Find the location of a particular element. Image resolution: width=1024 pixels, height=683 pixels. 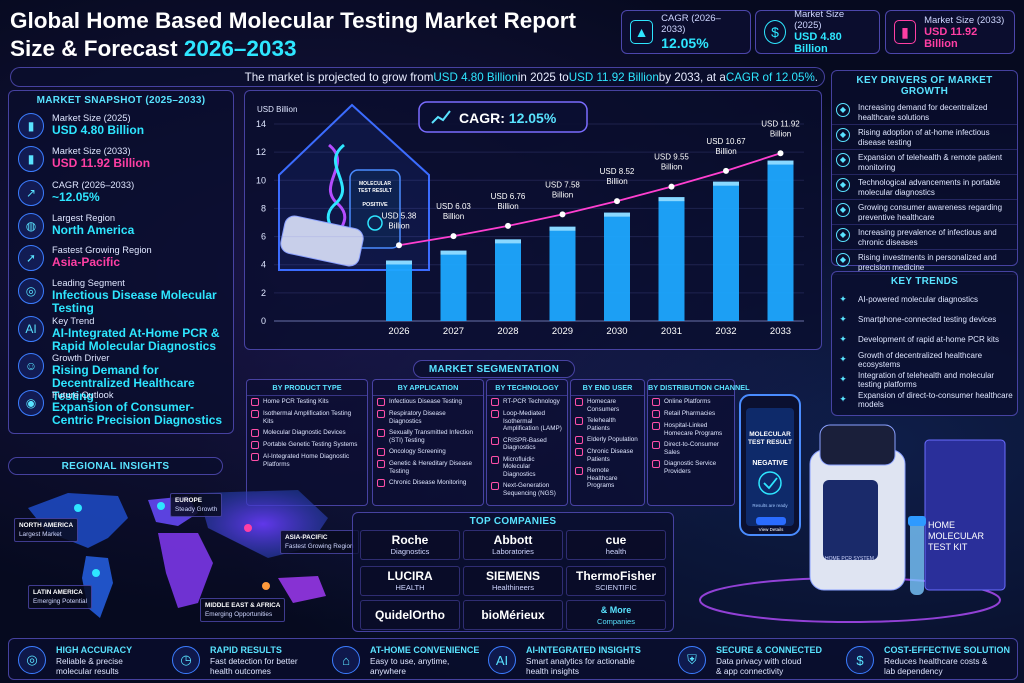

company-logo: & More Companies is located at coordinates (616, 615).